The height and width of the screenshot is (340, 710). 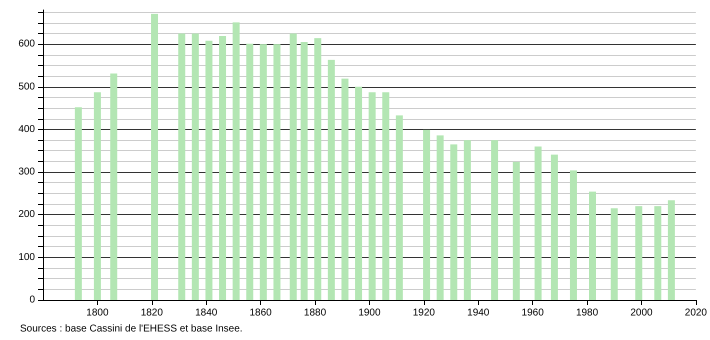 I want to click on x-tick-label: 1840, so click(x=206, y=313).